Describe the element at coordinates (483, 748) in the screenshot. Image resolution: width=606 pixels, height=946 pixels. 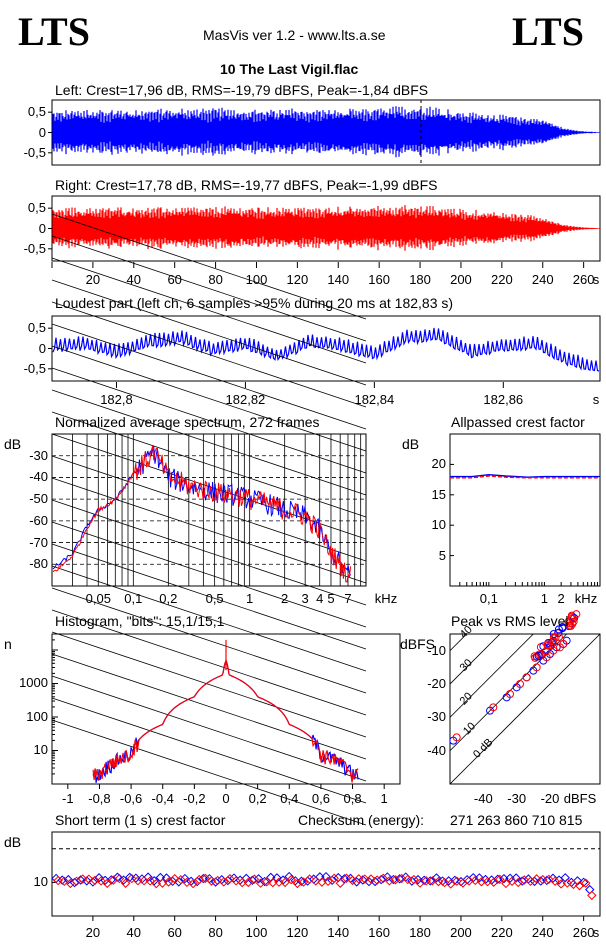
I see `peakrms-diagonal-label: 0 dB` at that location.